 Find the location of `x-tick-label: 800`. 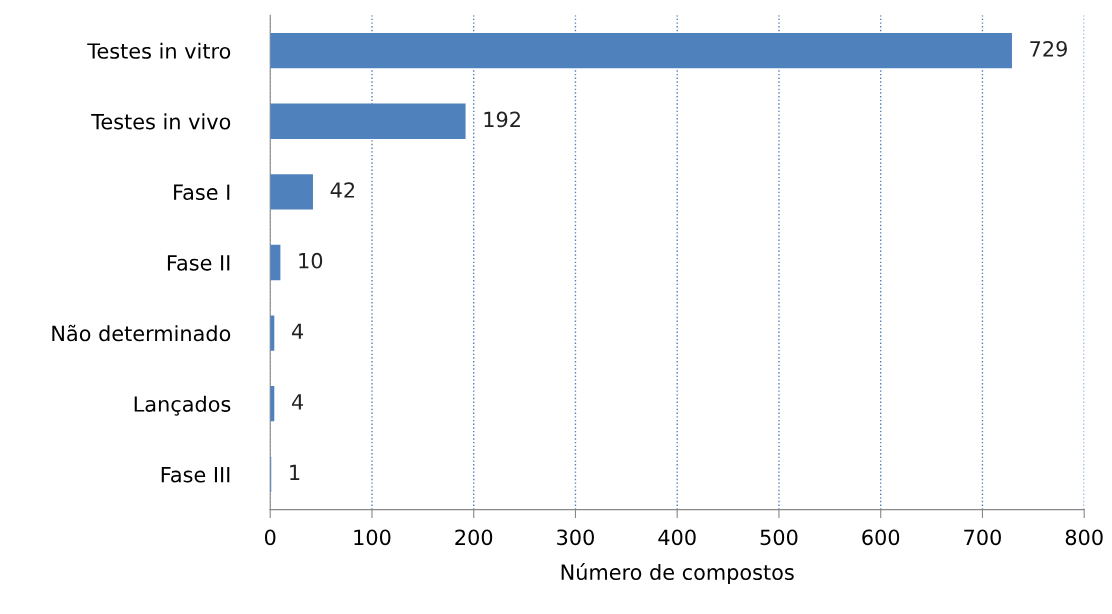

x-tick-label: 800 is located at coordinates (1084, 537).